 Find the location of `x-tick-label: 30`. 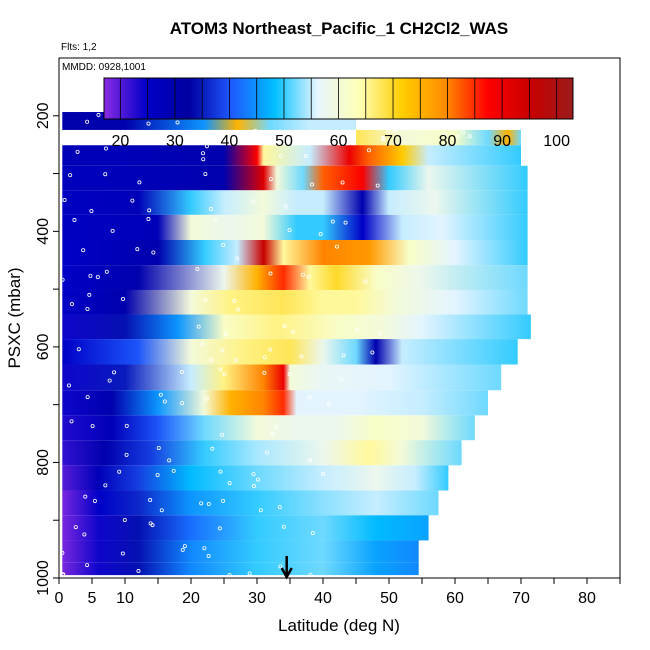

x-tick-label: 30 is located at coordinates (257, 598).